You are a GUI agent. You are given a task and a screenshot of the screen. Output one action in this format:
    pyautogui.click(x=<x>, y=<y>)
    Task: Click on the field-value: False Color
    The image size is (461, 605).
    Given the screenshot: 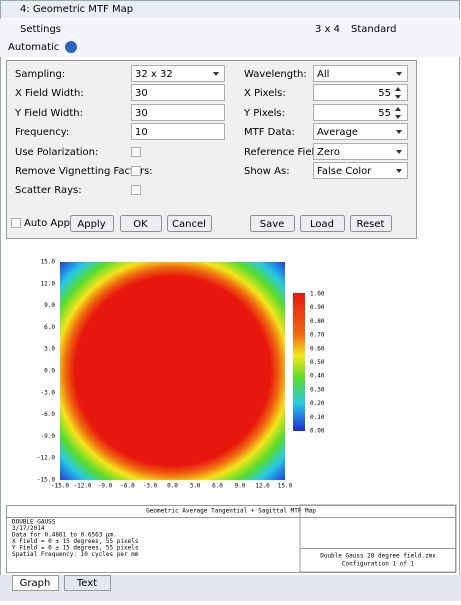 What is the action you would take?
    pyautogui.click(x=344, y=171)
    